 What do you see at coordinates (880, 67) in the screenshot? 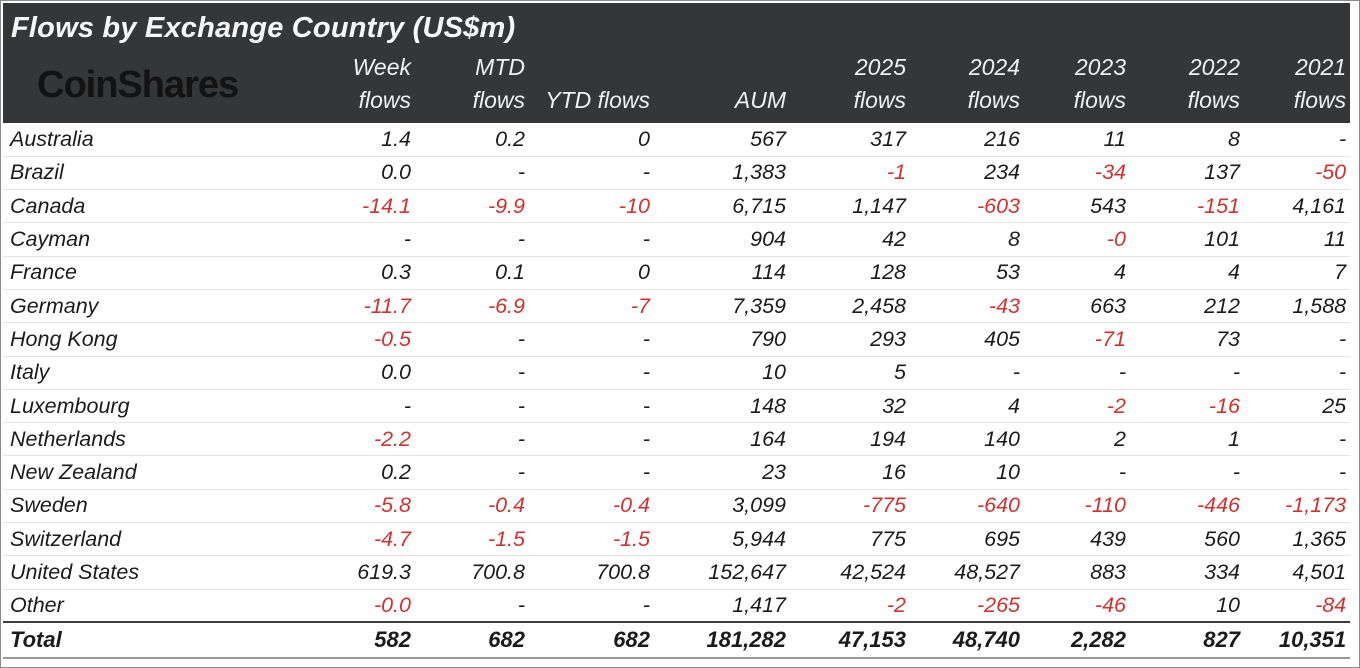
I see `column-header-top: 2025` at bounding box center [880, 67].